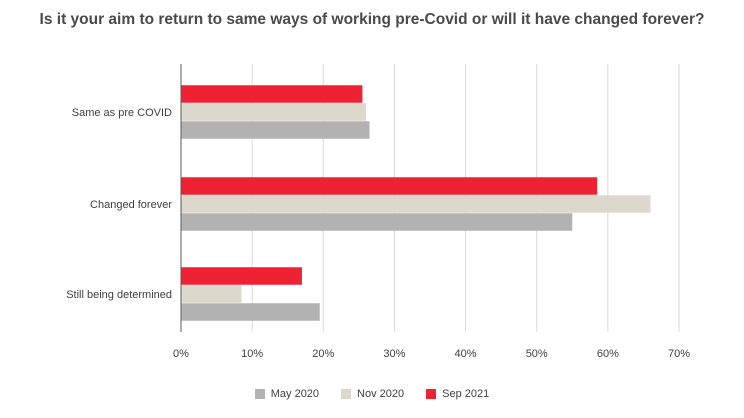 This screenshot has width=744, height=418. Describe the element at coordinates (122, 113) in the screenshot. I see `category-label: Same as pre COVID` at that location.